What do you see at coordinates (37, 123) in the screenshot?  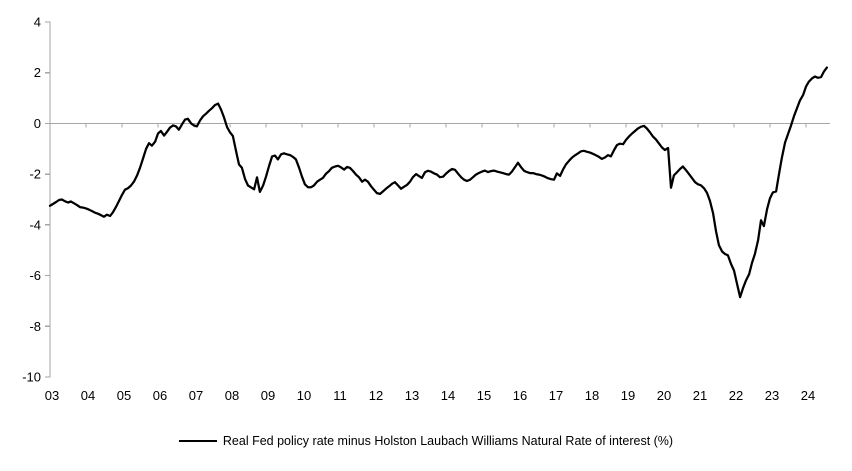 I see `y-tick-label: 0` at bounding box center [37, 123].